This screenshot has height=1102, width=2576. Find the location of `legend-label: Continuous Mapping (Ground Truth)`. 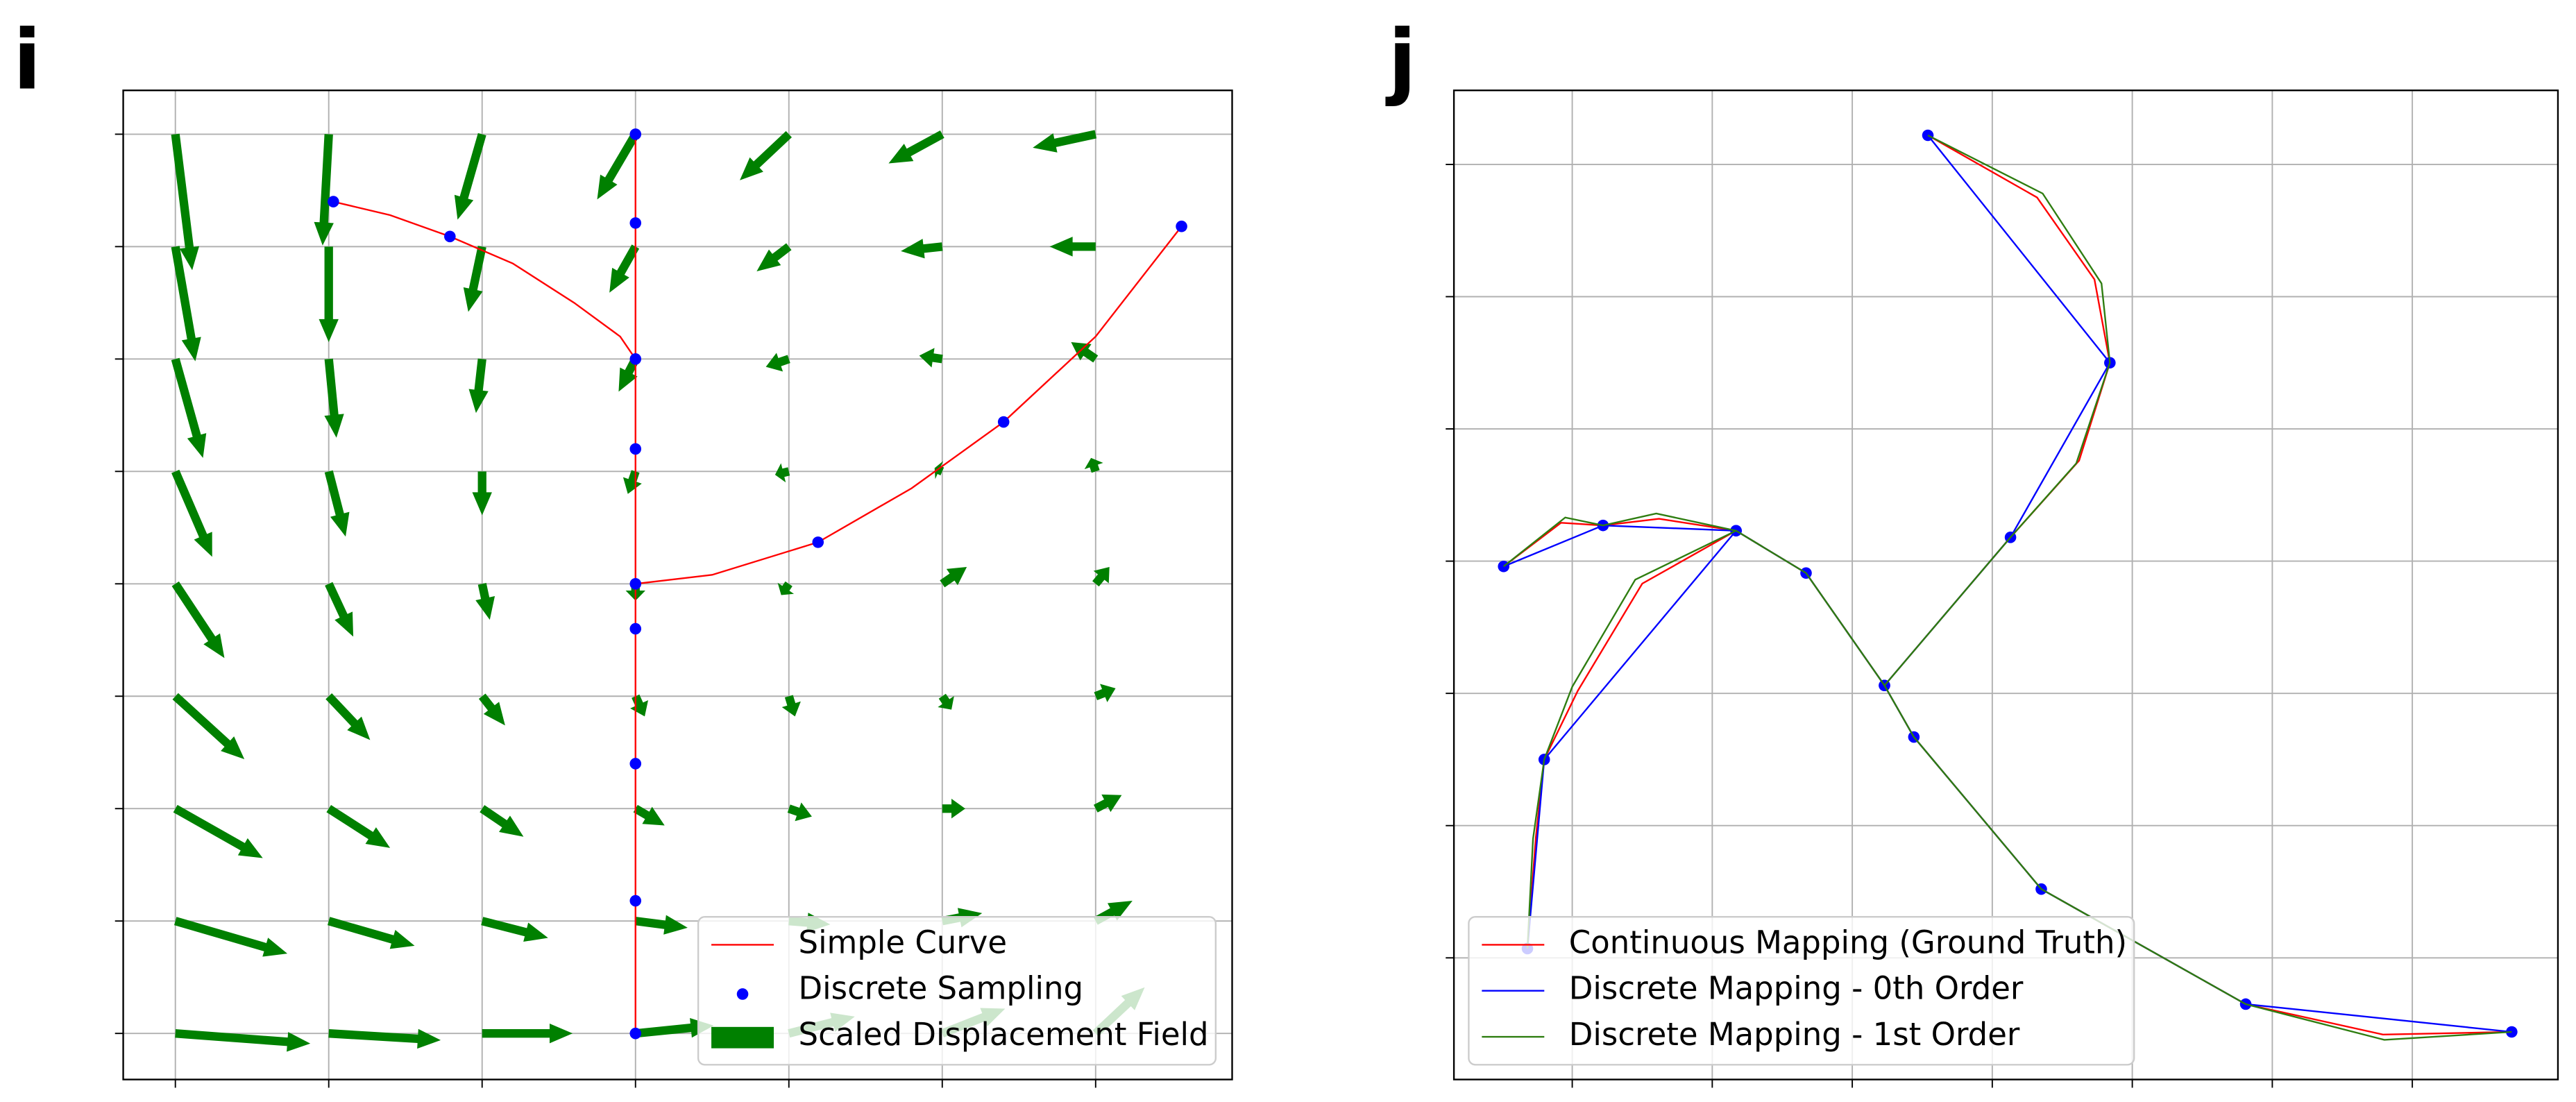

legend-label: Continuous Mapping (Ground Truth) is located at coordinates (1848, 942).